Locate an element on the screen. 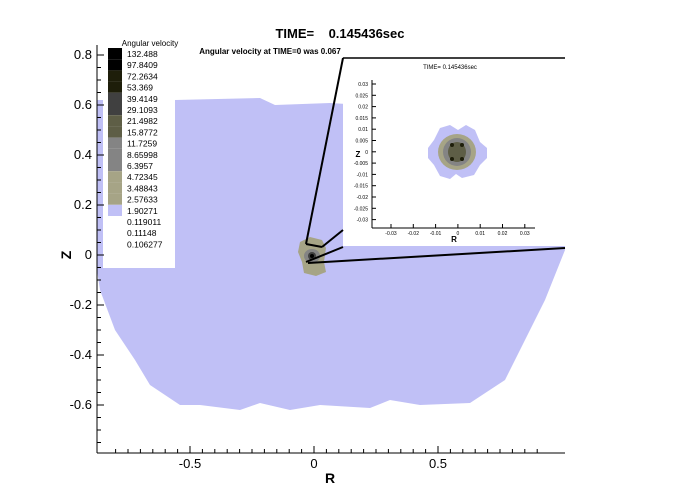  legend-label: 4.72345 is located at coordinates (142, 177).